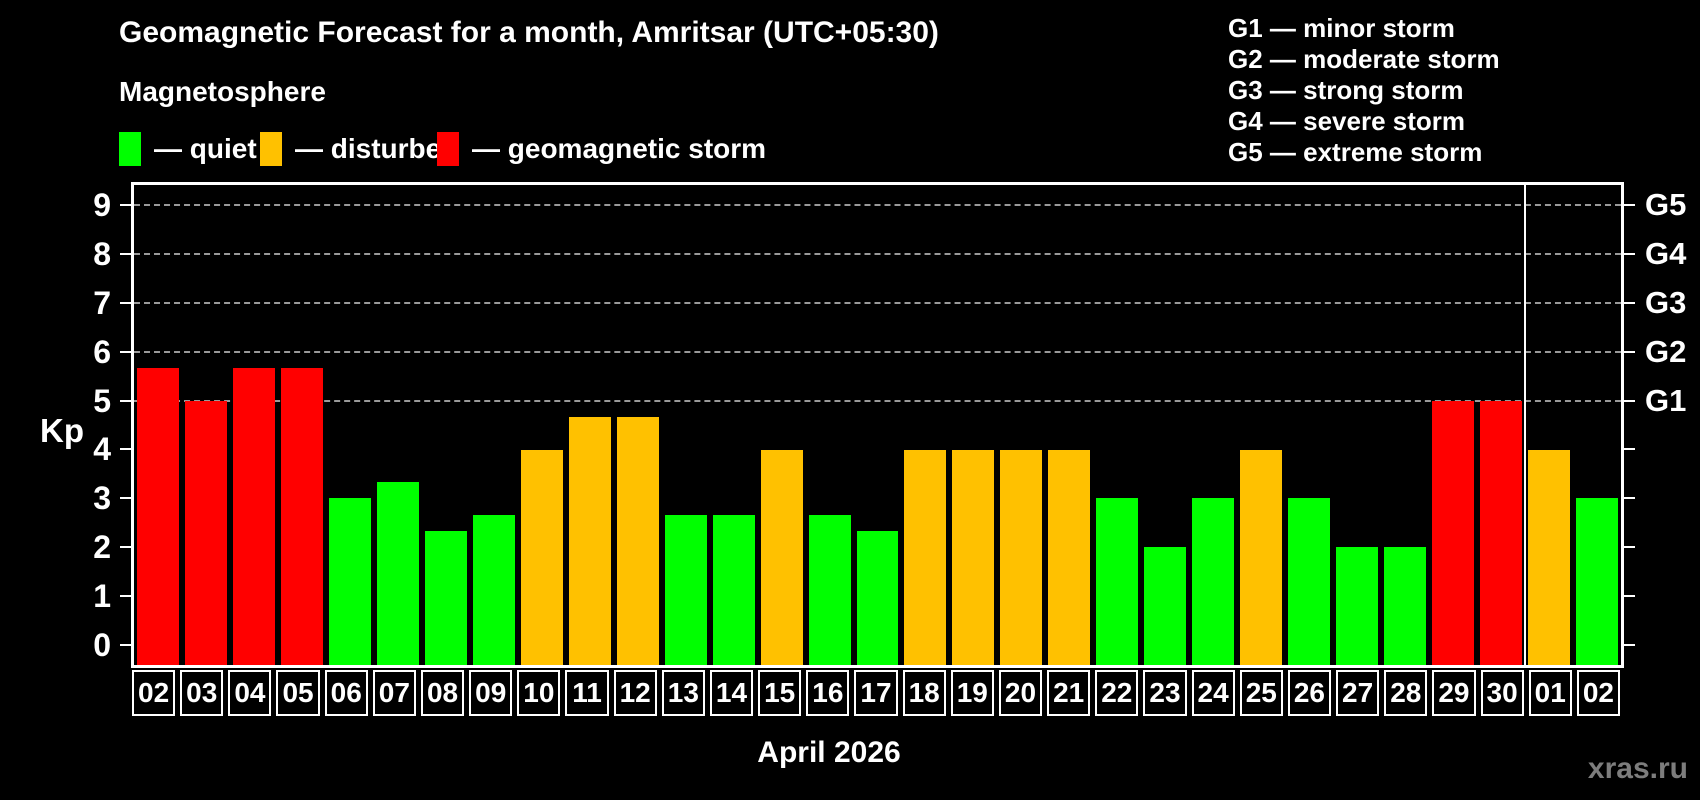  What do you see at coordinates (1525, 425) in the screenshot?
I see `month-separator-line` at bounding box center [1525, 425].